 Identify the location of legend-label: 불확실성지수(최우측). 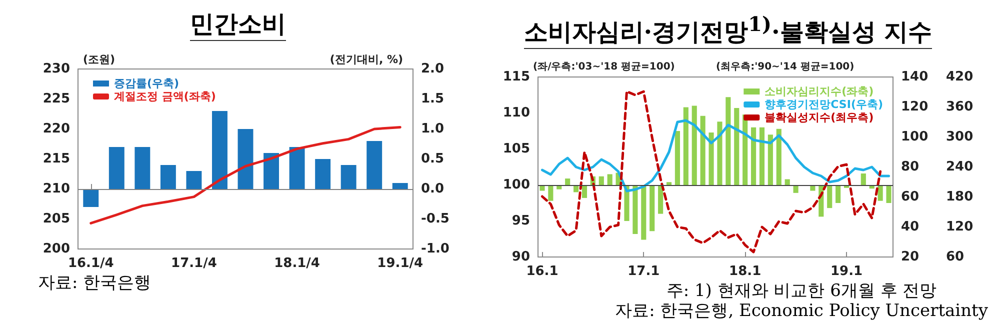
(819, 117).